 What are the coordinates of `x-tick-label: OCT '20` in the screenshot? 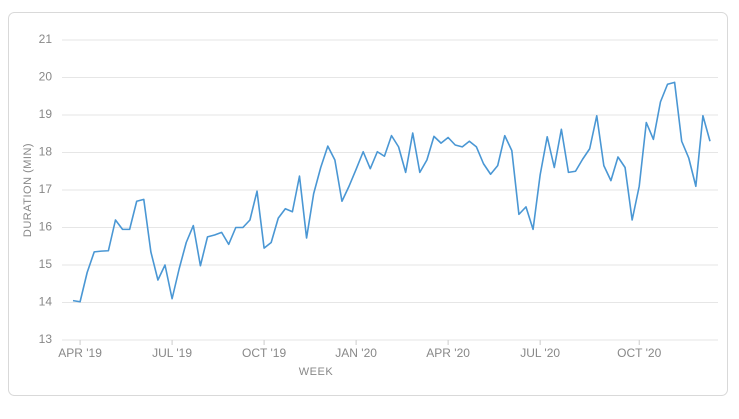 It's located at (639, 353).